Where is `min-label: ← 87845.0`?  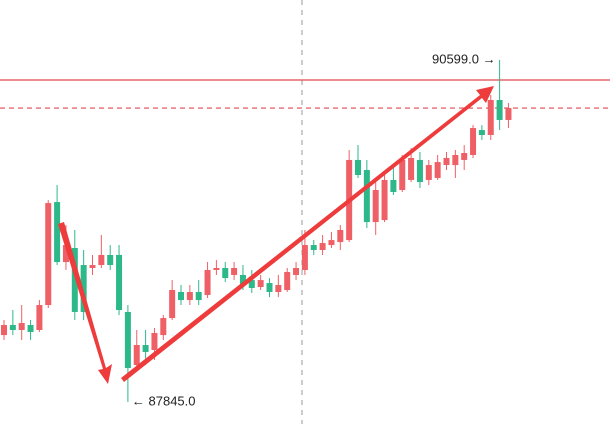
min-label: ← 87845.0 is located at coordinates (164, 400).